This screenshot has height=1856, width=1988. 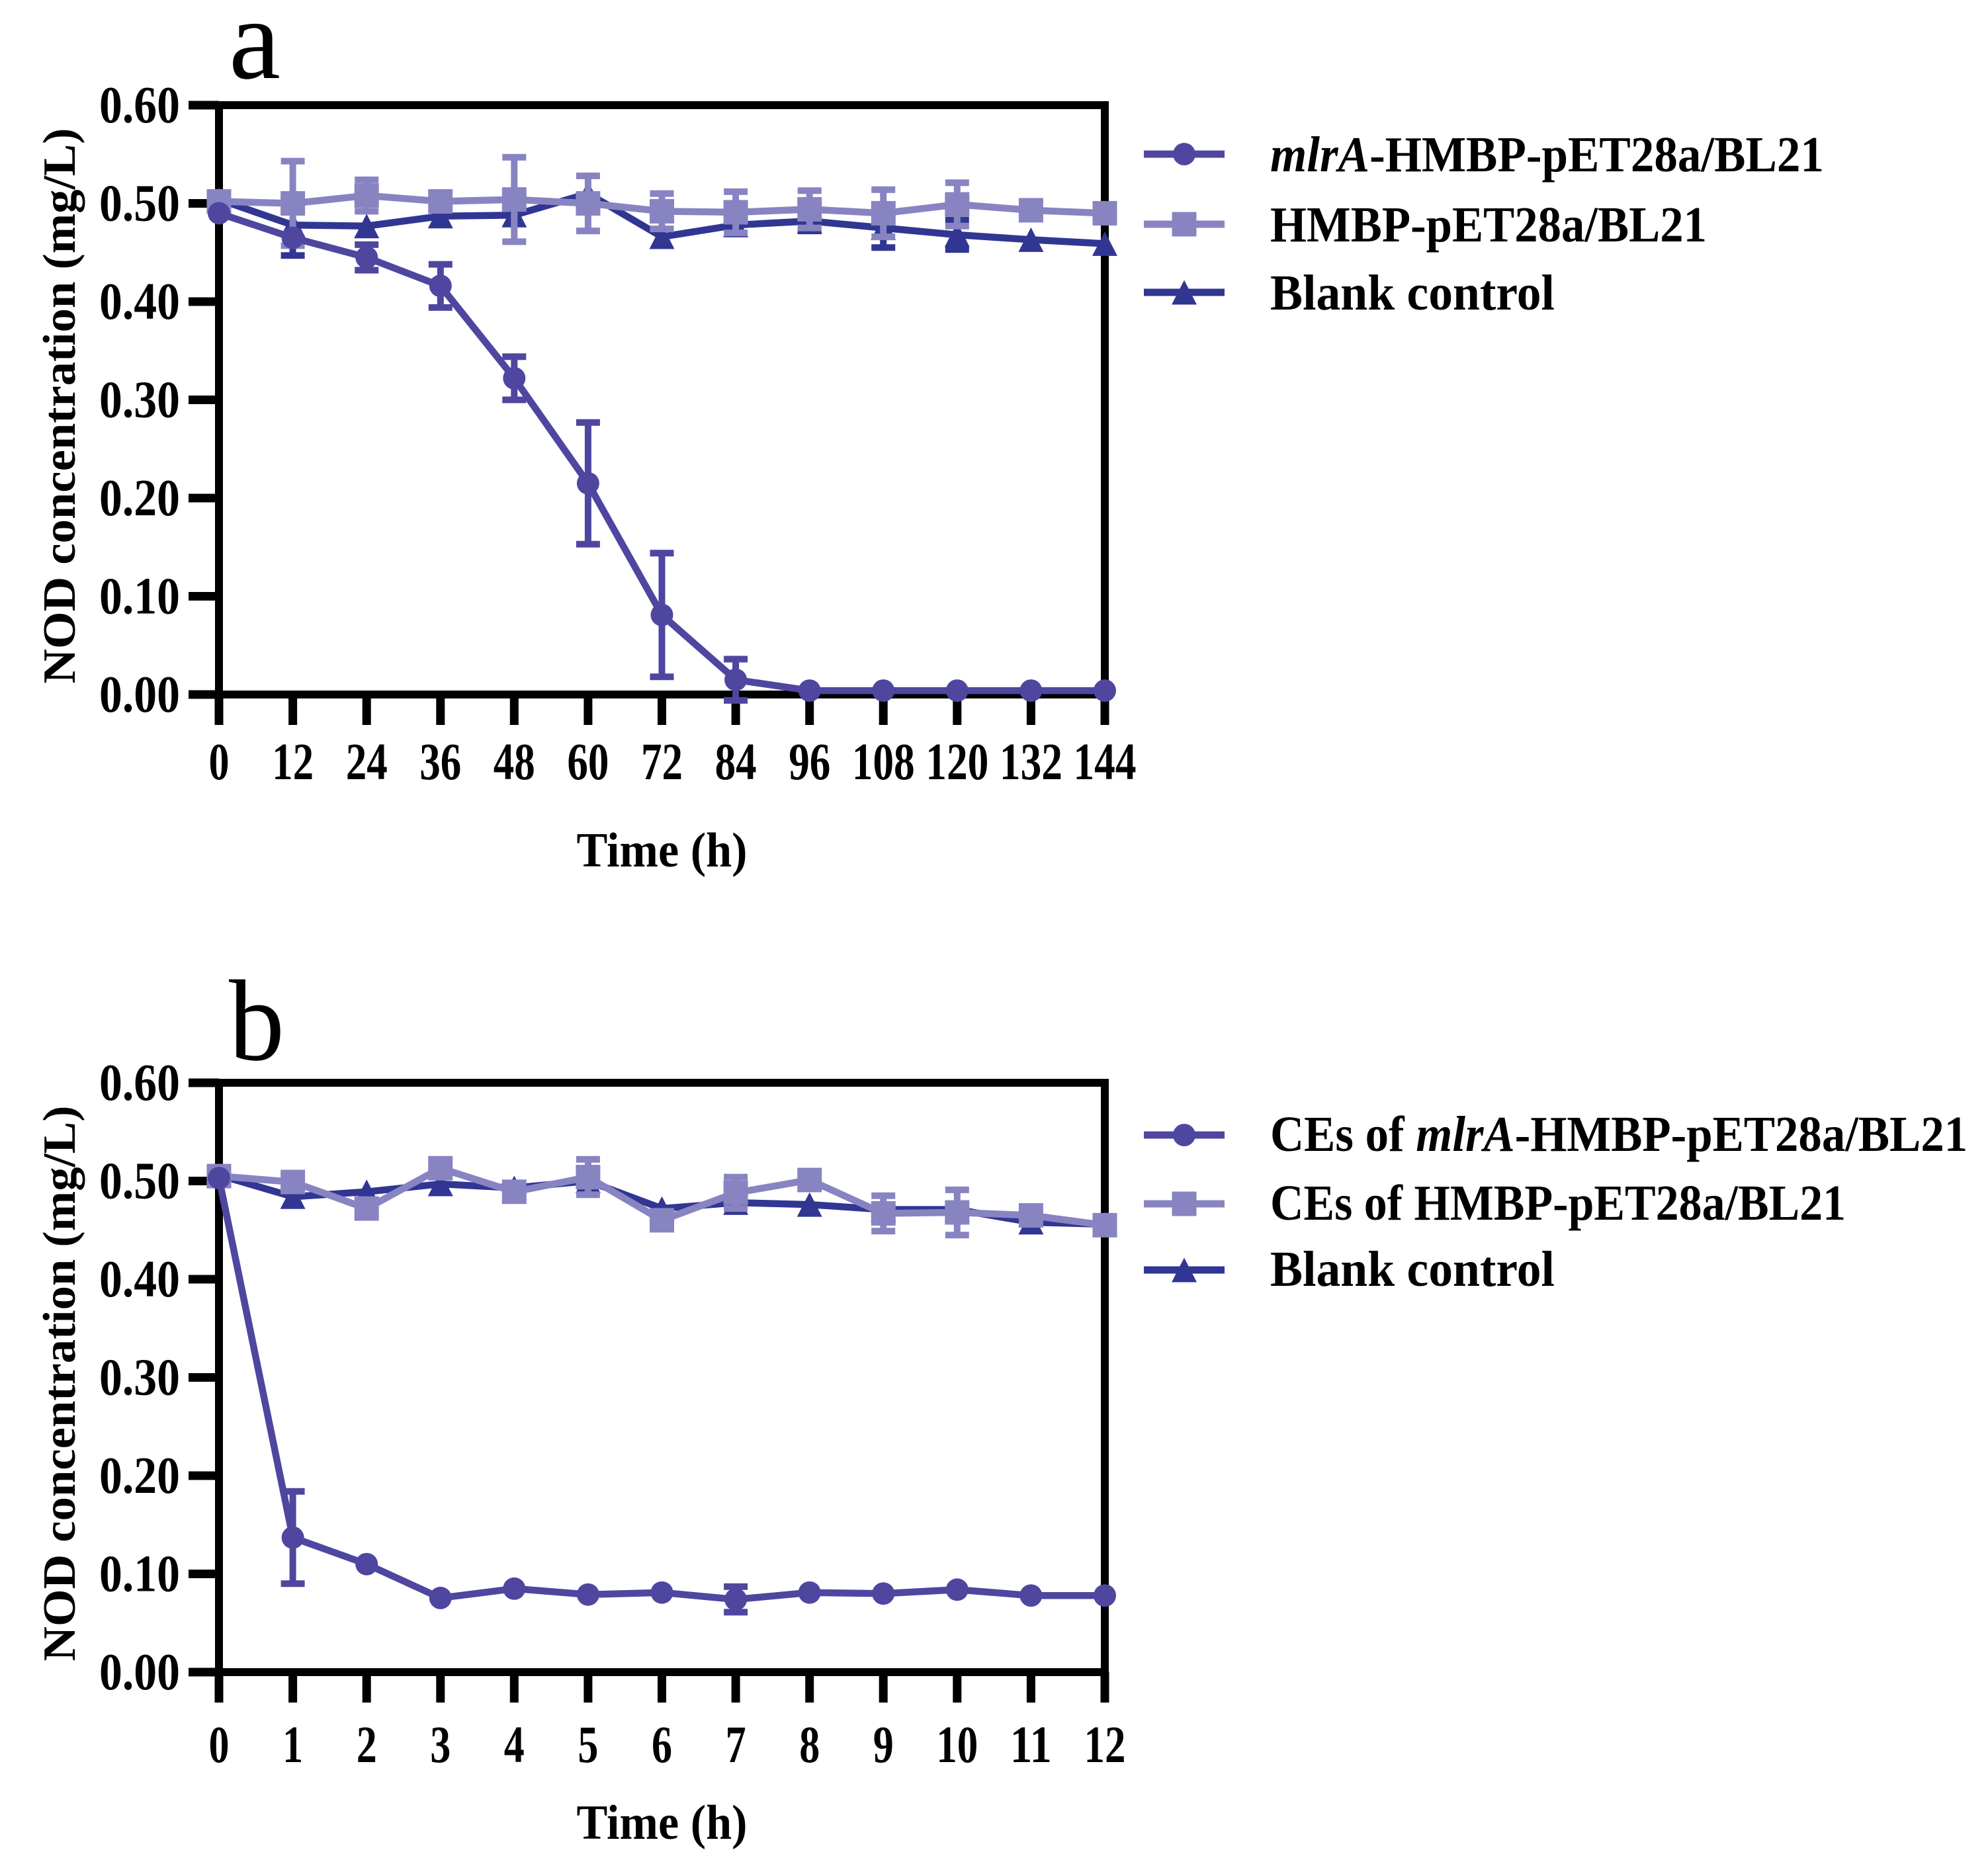 What do you see at coordinates (1489, 225) in the screenshot?
I see `svg-text: HMBP-pET28a/BL21` at bounding box center [1489, 225].